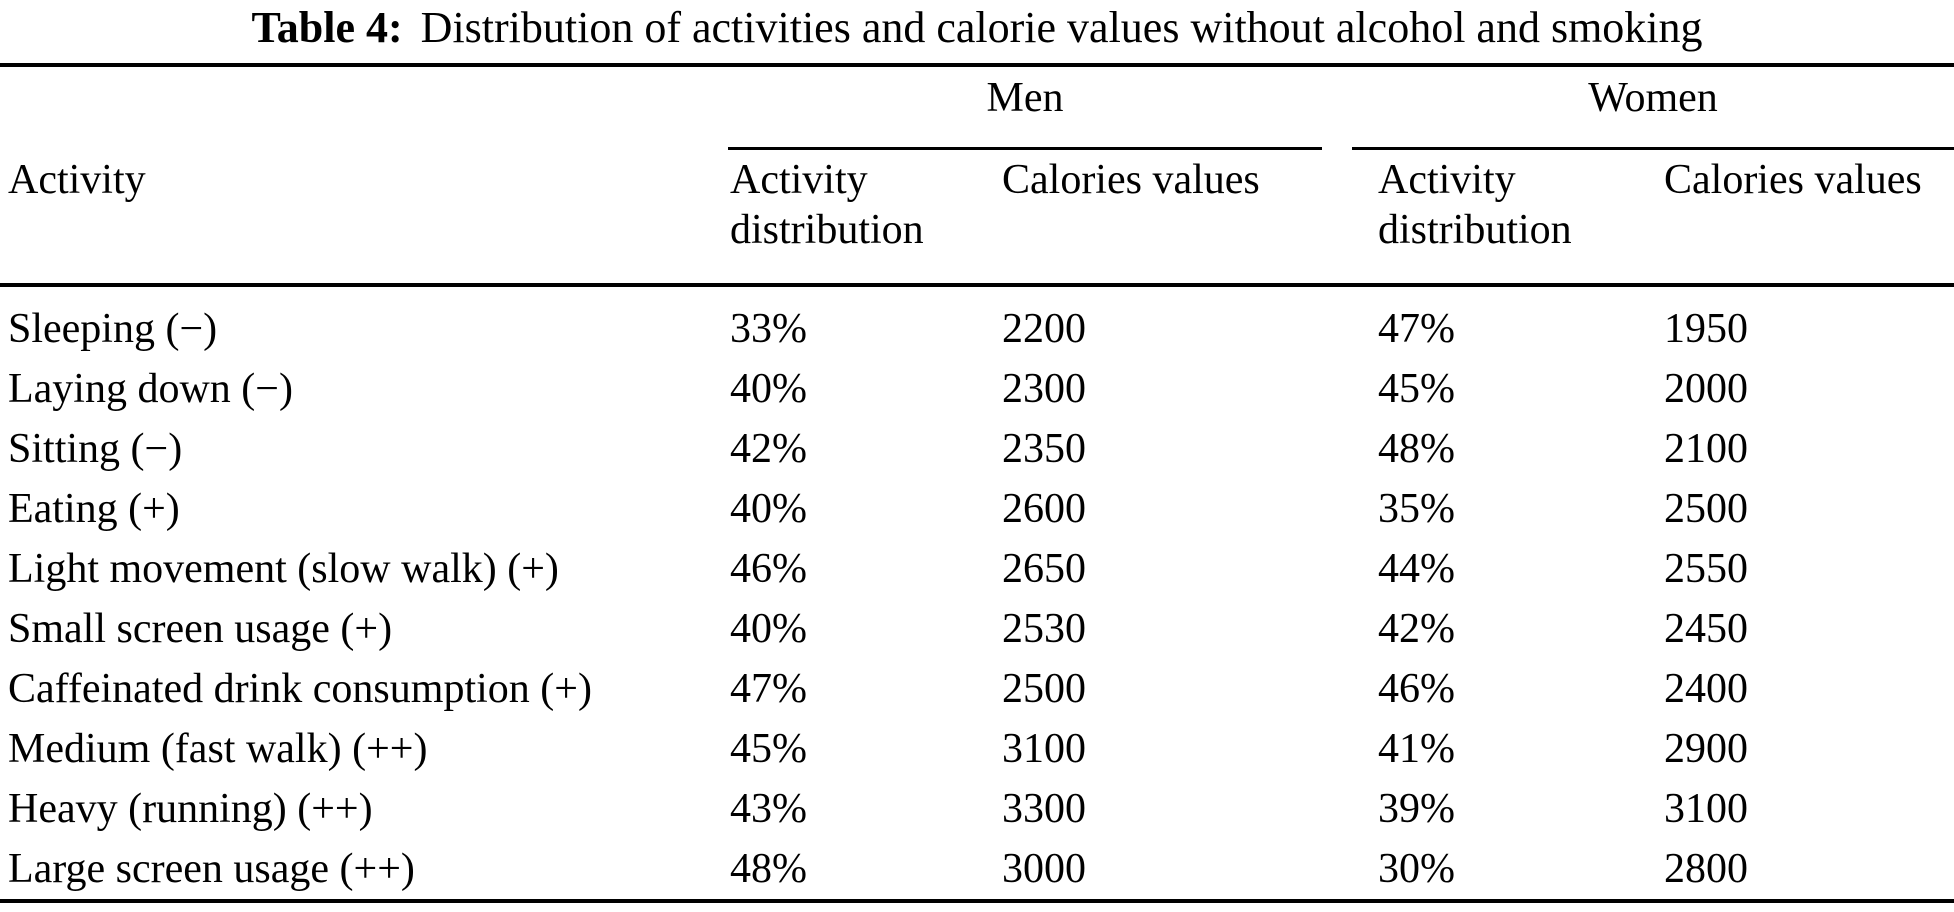 Image resolution: width=1954 pixels, height=912 pixels. Describe the element at coordinates (1706, 389) in the screenshot. I see `cell-women-calories: 2000` at that location.